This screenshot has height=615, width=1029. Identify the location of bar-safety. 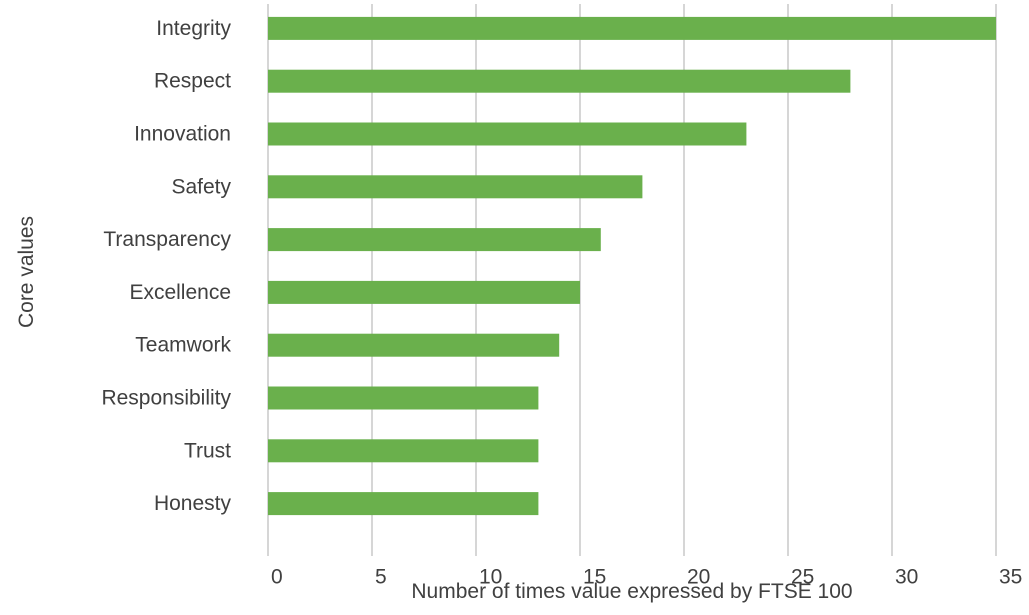
(455, 187).